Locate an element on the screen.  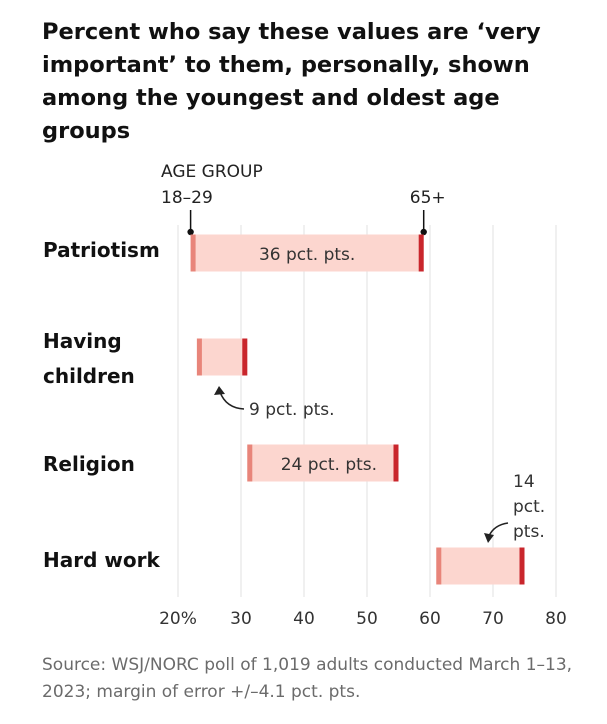
legend-young-dot is located at coordinates (190, 232).